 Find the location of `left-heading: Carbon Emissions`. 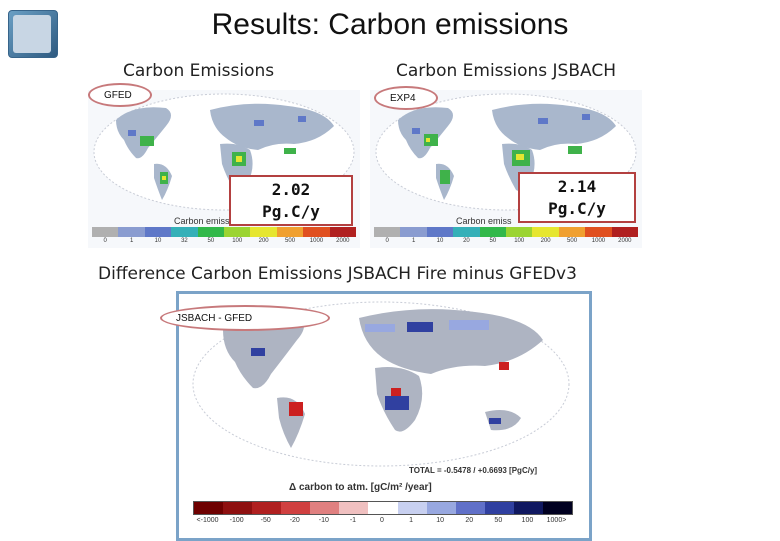

left-heading: Carbon Emissions is located at coordinates (199, 71).